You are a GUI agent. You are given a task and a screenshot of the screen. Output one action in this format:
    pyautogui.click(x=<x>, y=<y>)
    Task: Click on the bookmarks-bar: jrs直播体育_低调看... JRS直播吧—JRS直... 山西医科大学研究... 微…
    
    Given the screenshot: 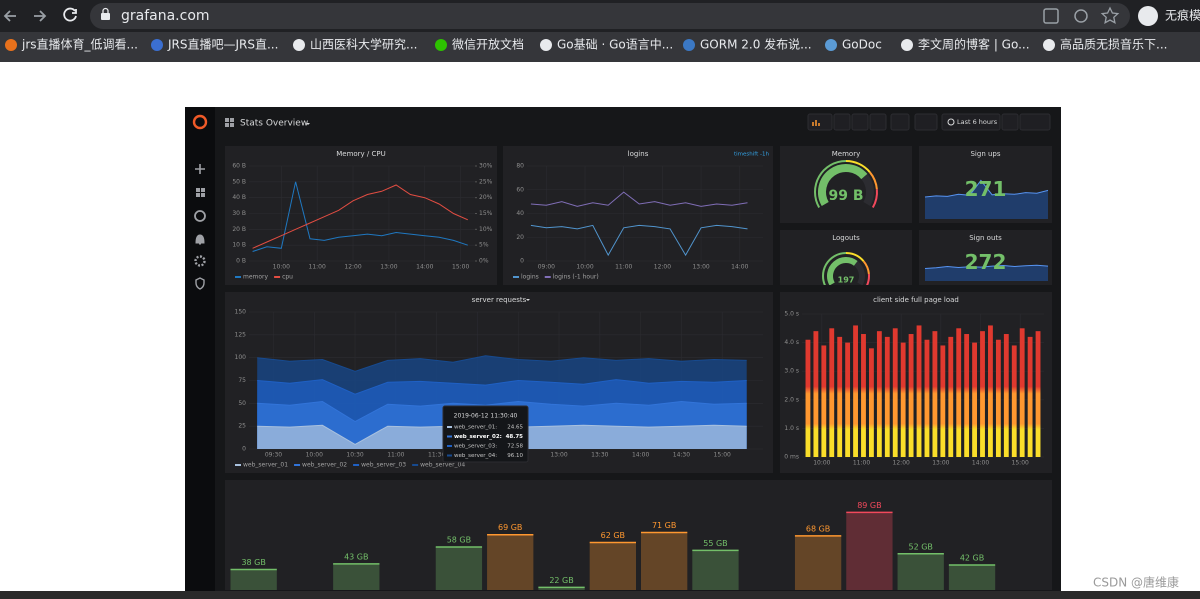 What is the action you would take?
    pyautogui.click(x=586, y=44)
    